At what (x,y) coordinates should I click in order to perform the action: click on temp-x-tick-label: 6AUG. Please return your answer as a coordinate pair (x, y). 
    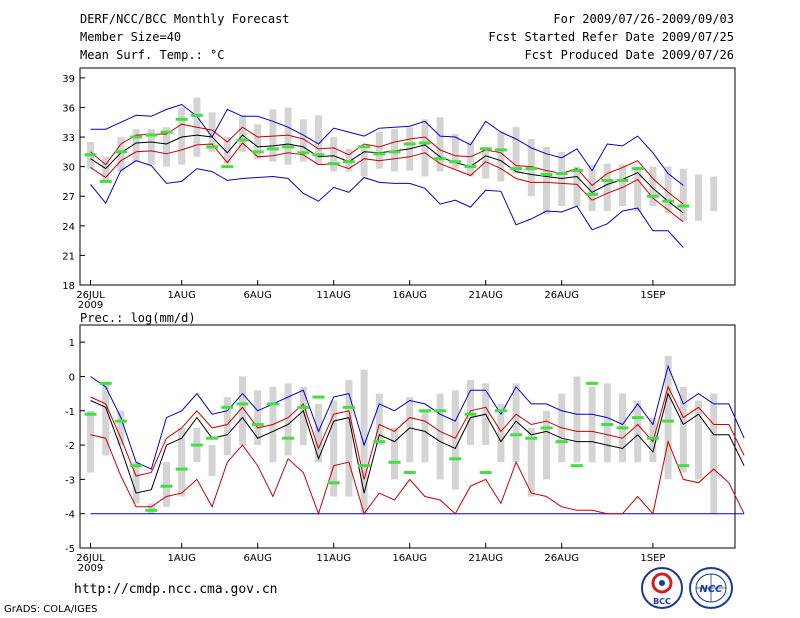
    Looking at the image, I should click on (258, 295).